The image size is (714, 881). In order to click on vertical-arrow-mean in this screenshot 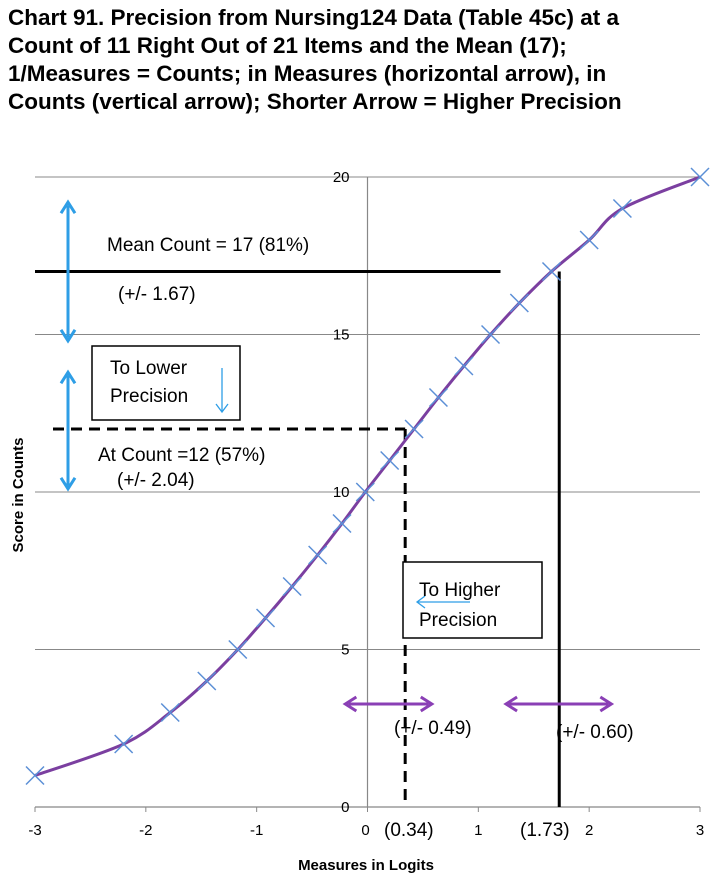, I will do `click(68, 271)`.